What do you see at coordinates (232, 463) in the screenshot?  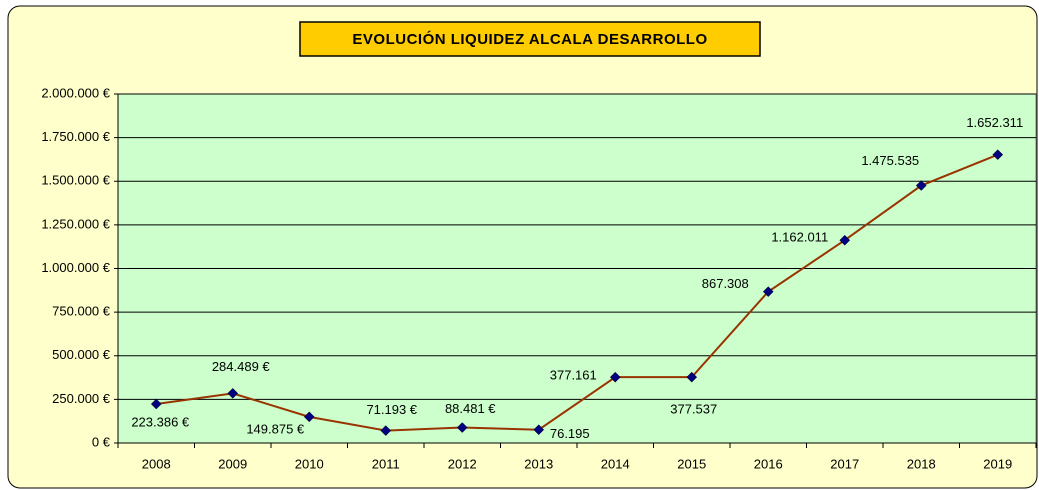 I see `x-tick-label: 2009` at bounding box center [232, 463].